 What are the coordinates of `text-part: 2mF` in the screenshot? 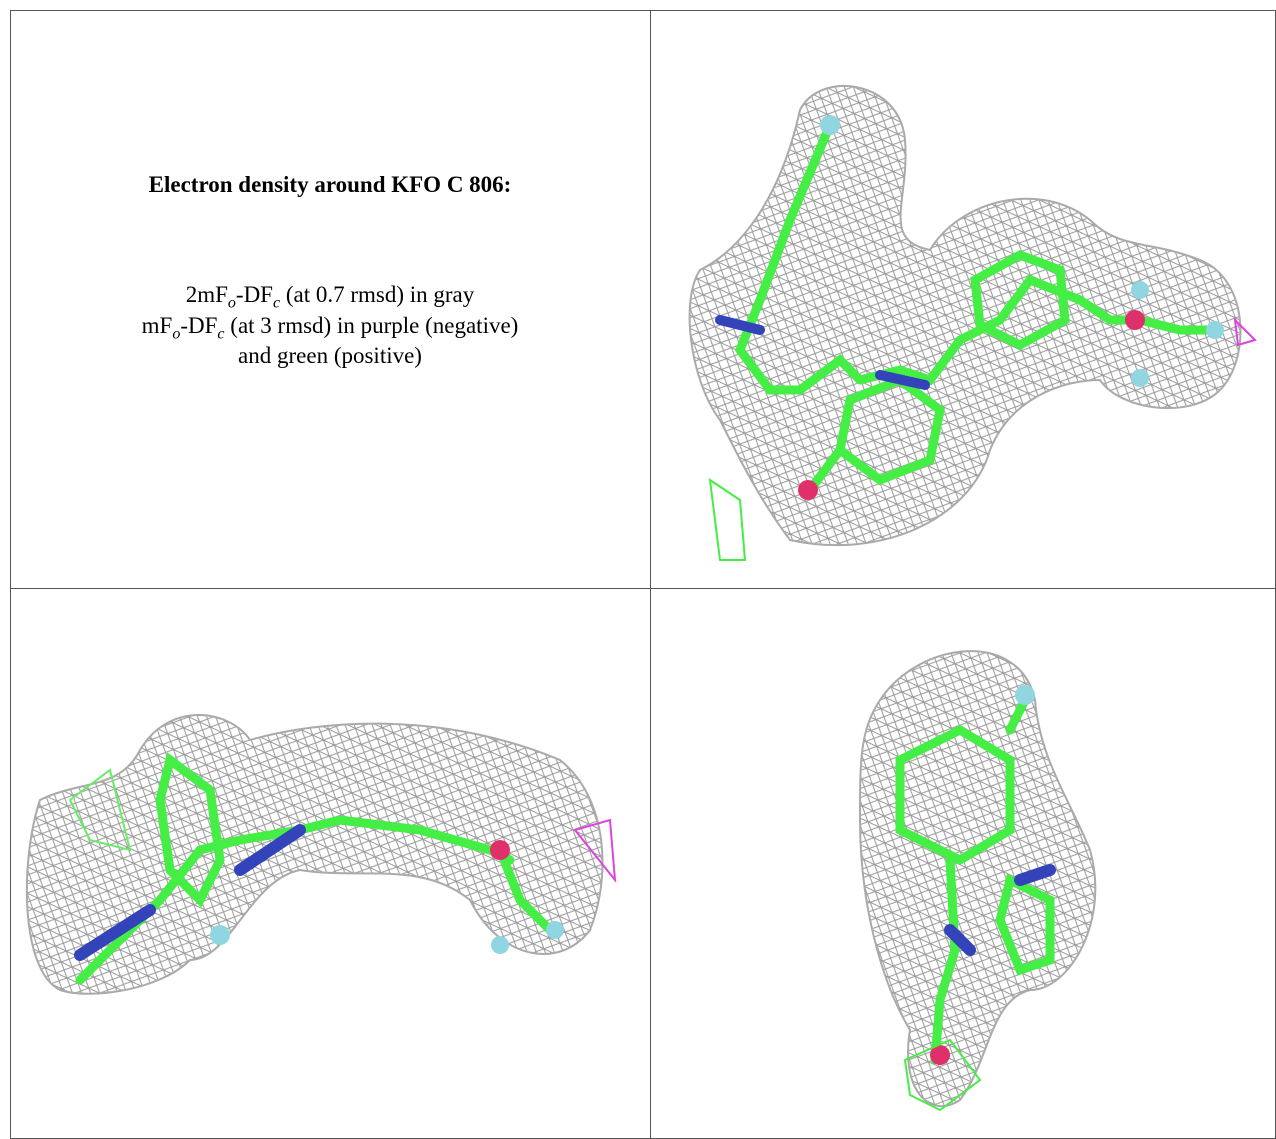 It's located at (206, 294).